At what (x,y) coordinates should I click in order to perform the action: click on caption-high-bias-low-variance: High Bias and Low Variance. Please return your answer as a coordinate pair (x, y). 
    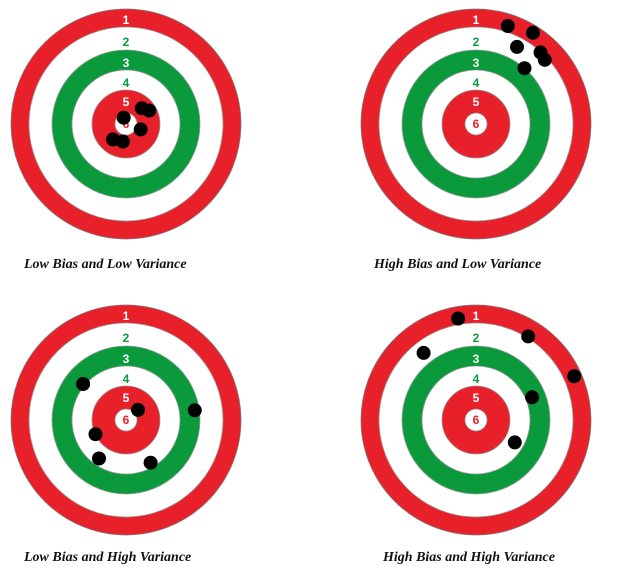
    Looking at the image, I should click on (458, 264).